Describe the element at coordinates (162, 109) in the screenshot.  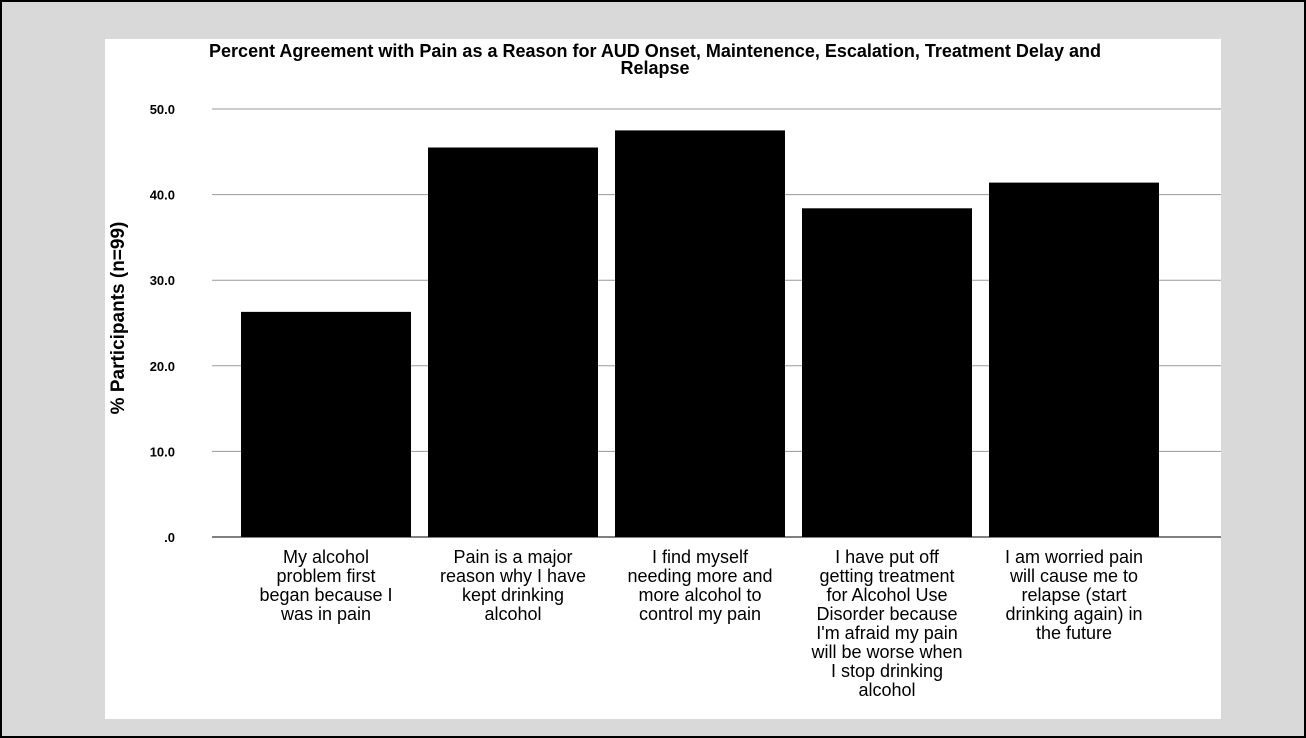
I see `y-tick-label: 50.0` at that location.